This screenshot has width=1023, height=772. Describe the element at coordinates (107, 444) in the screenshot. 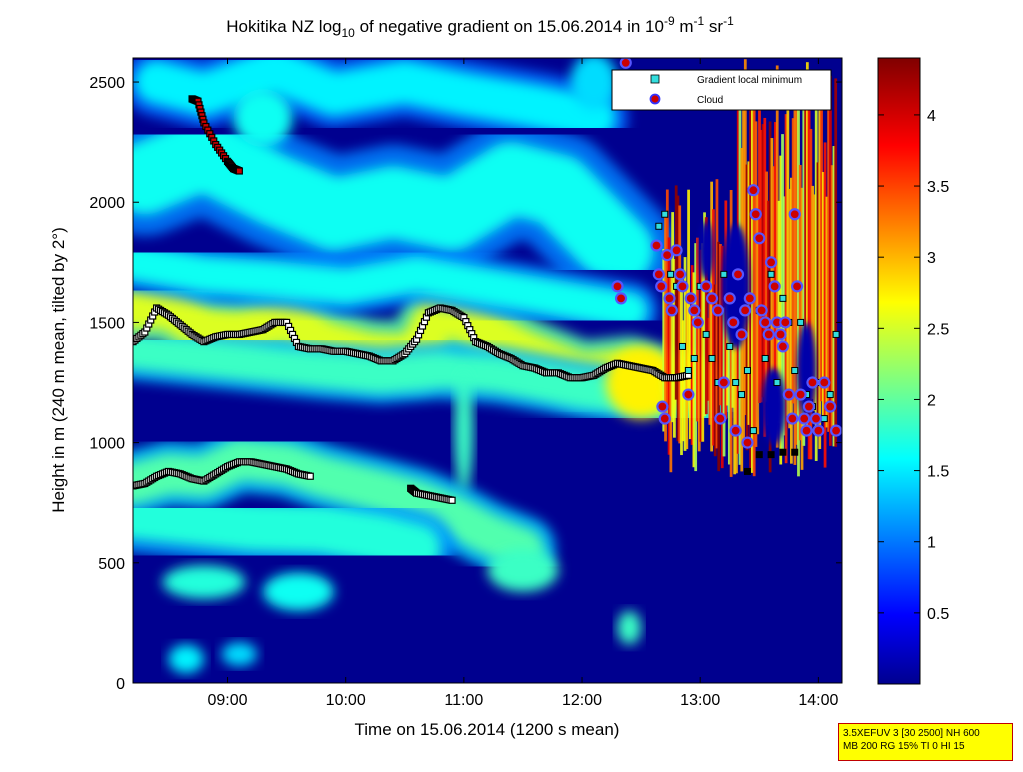

I see `y-tick-label: 1000` at that location.